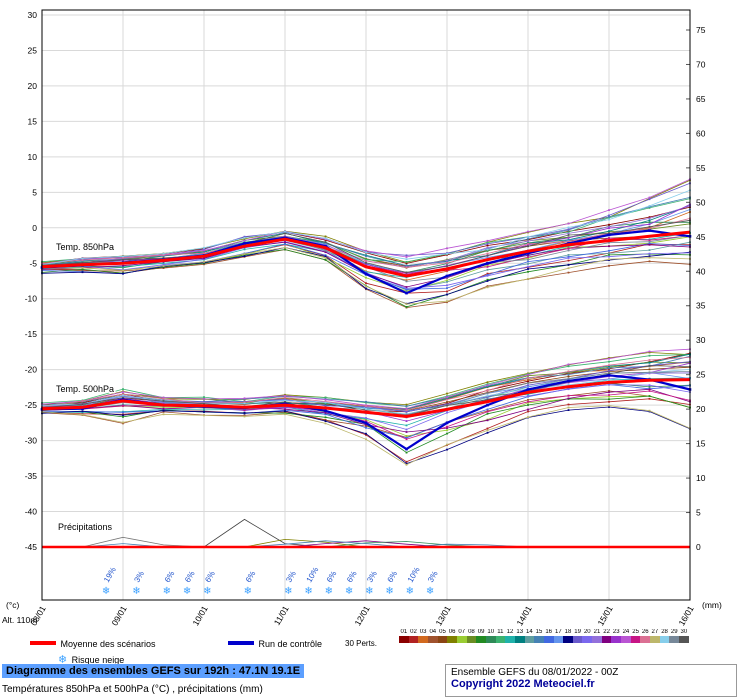  What do you see at coordinates (19, 620) in the screenshot?
I see `altitude-label: Alt. 110m` at bounding box center [19, 620].